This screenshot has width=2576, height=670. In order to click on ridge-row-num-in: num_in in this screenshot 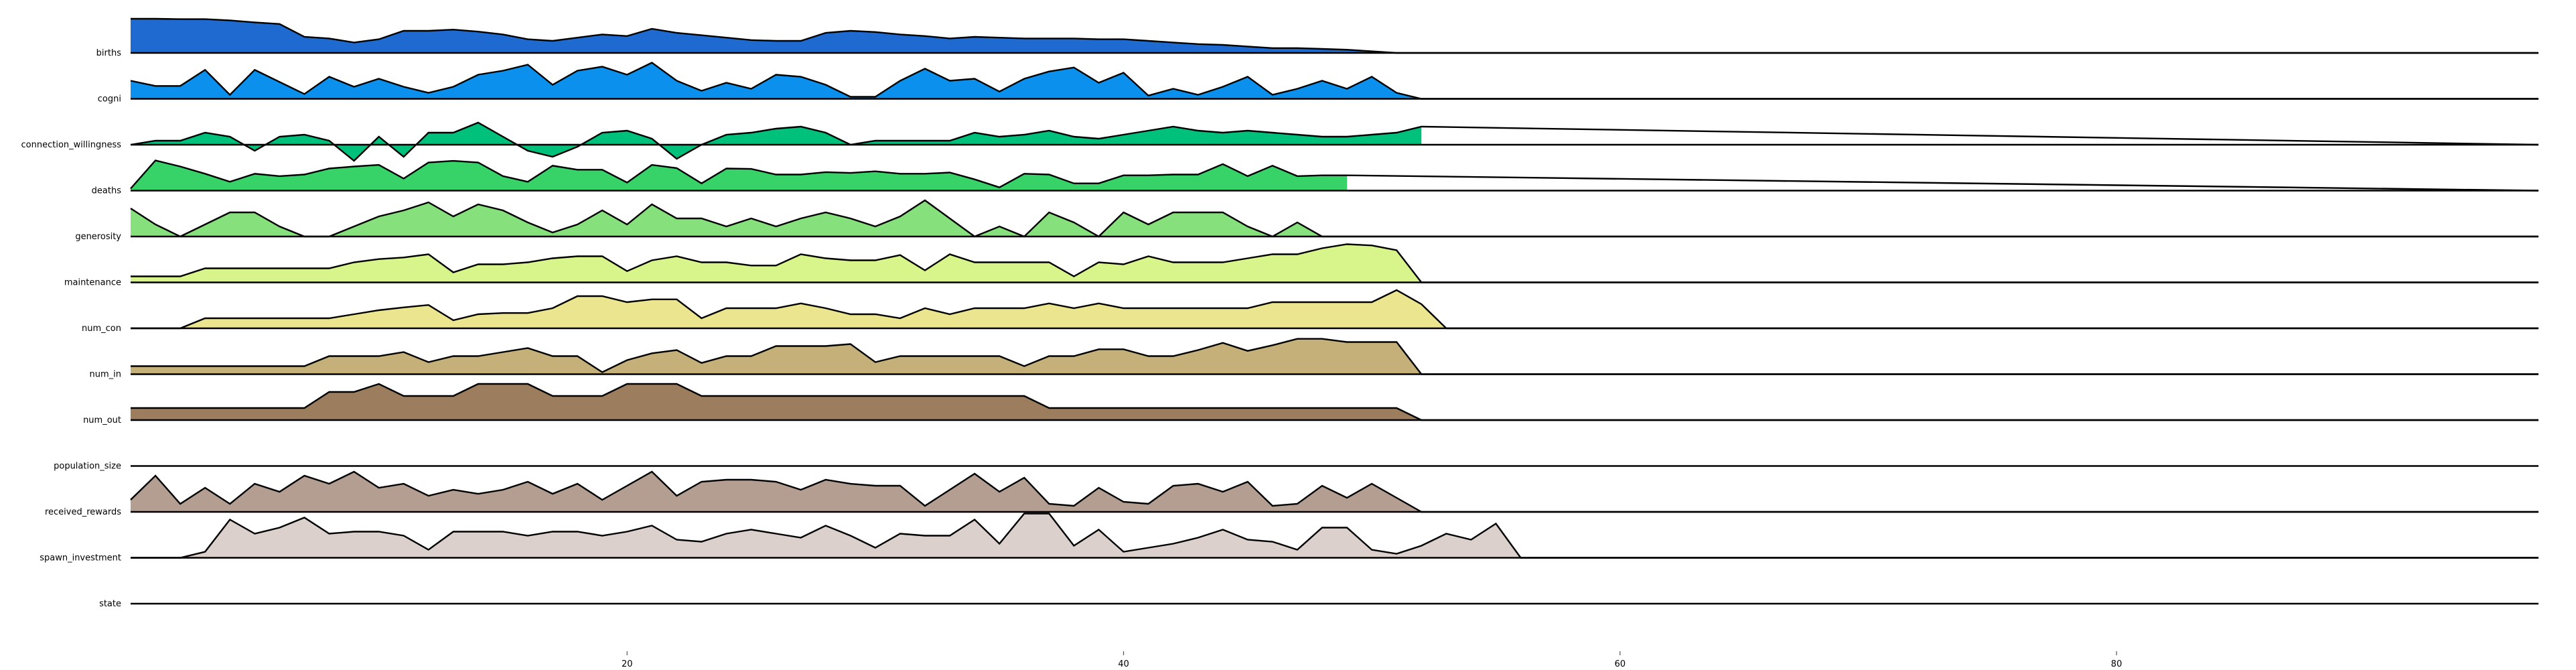, I will do `click(1314, 359)`.